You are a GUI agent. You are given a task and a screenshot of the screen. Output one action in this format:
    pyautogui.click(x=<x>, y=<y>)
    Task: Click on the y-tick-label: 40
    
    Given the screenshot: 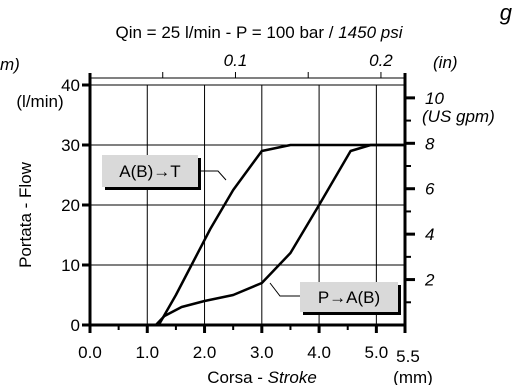 What is the action you would take?
    pyautogui.click(x=70, y=85)
    